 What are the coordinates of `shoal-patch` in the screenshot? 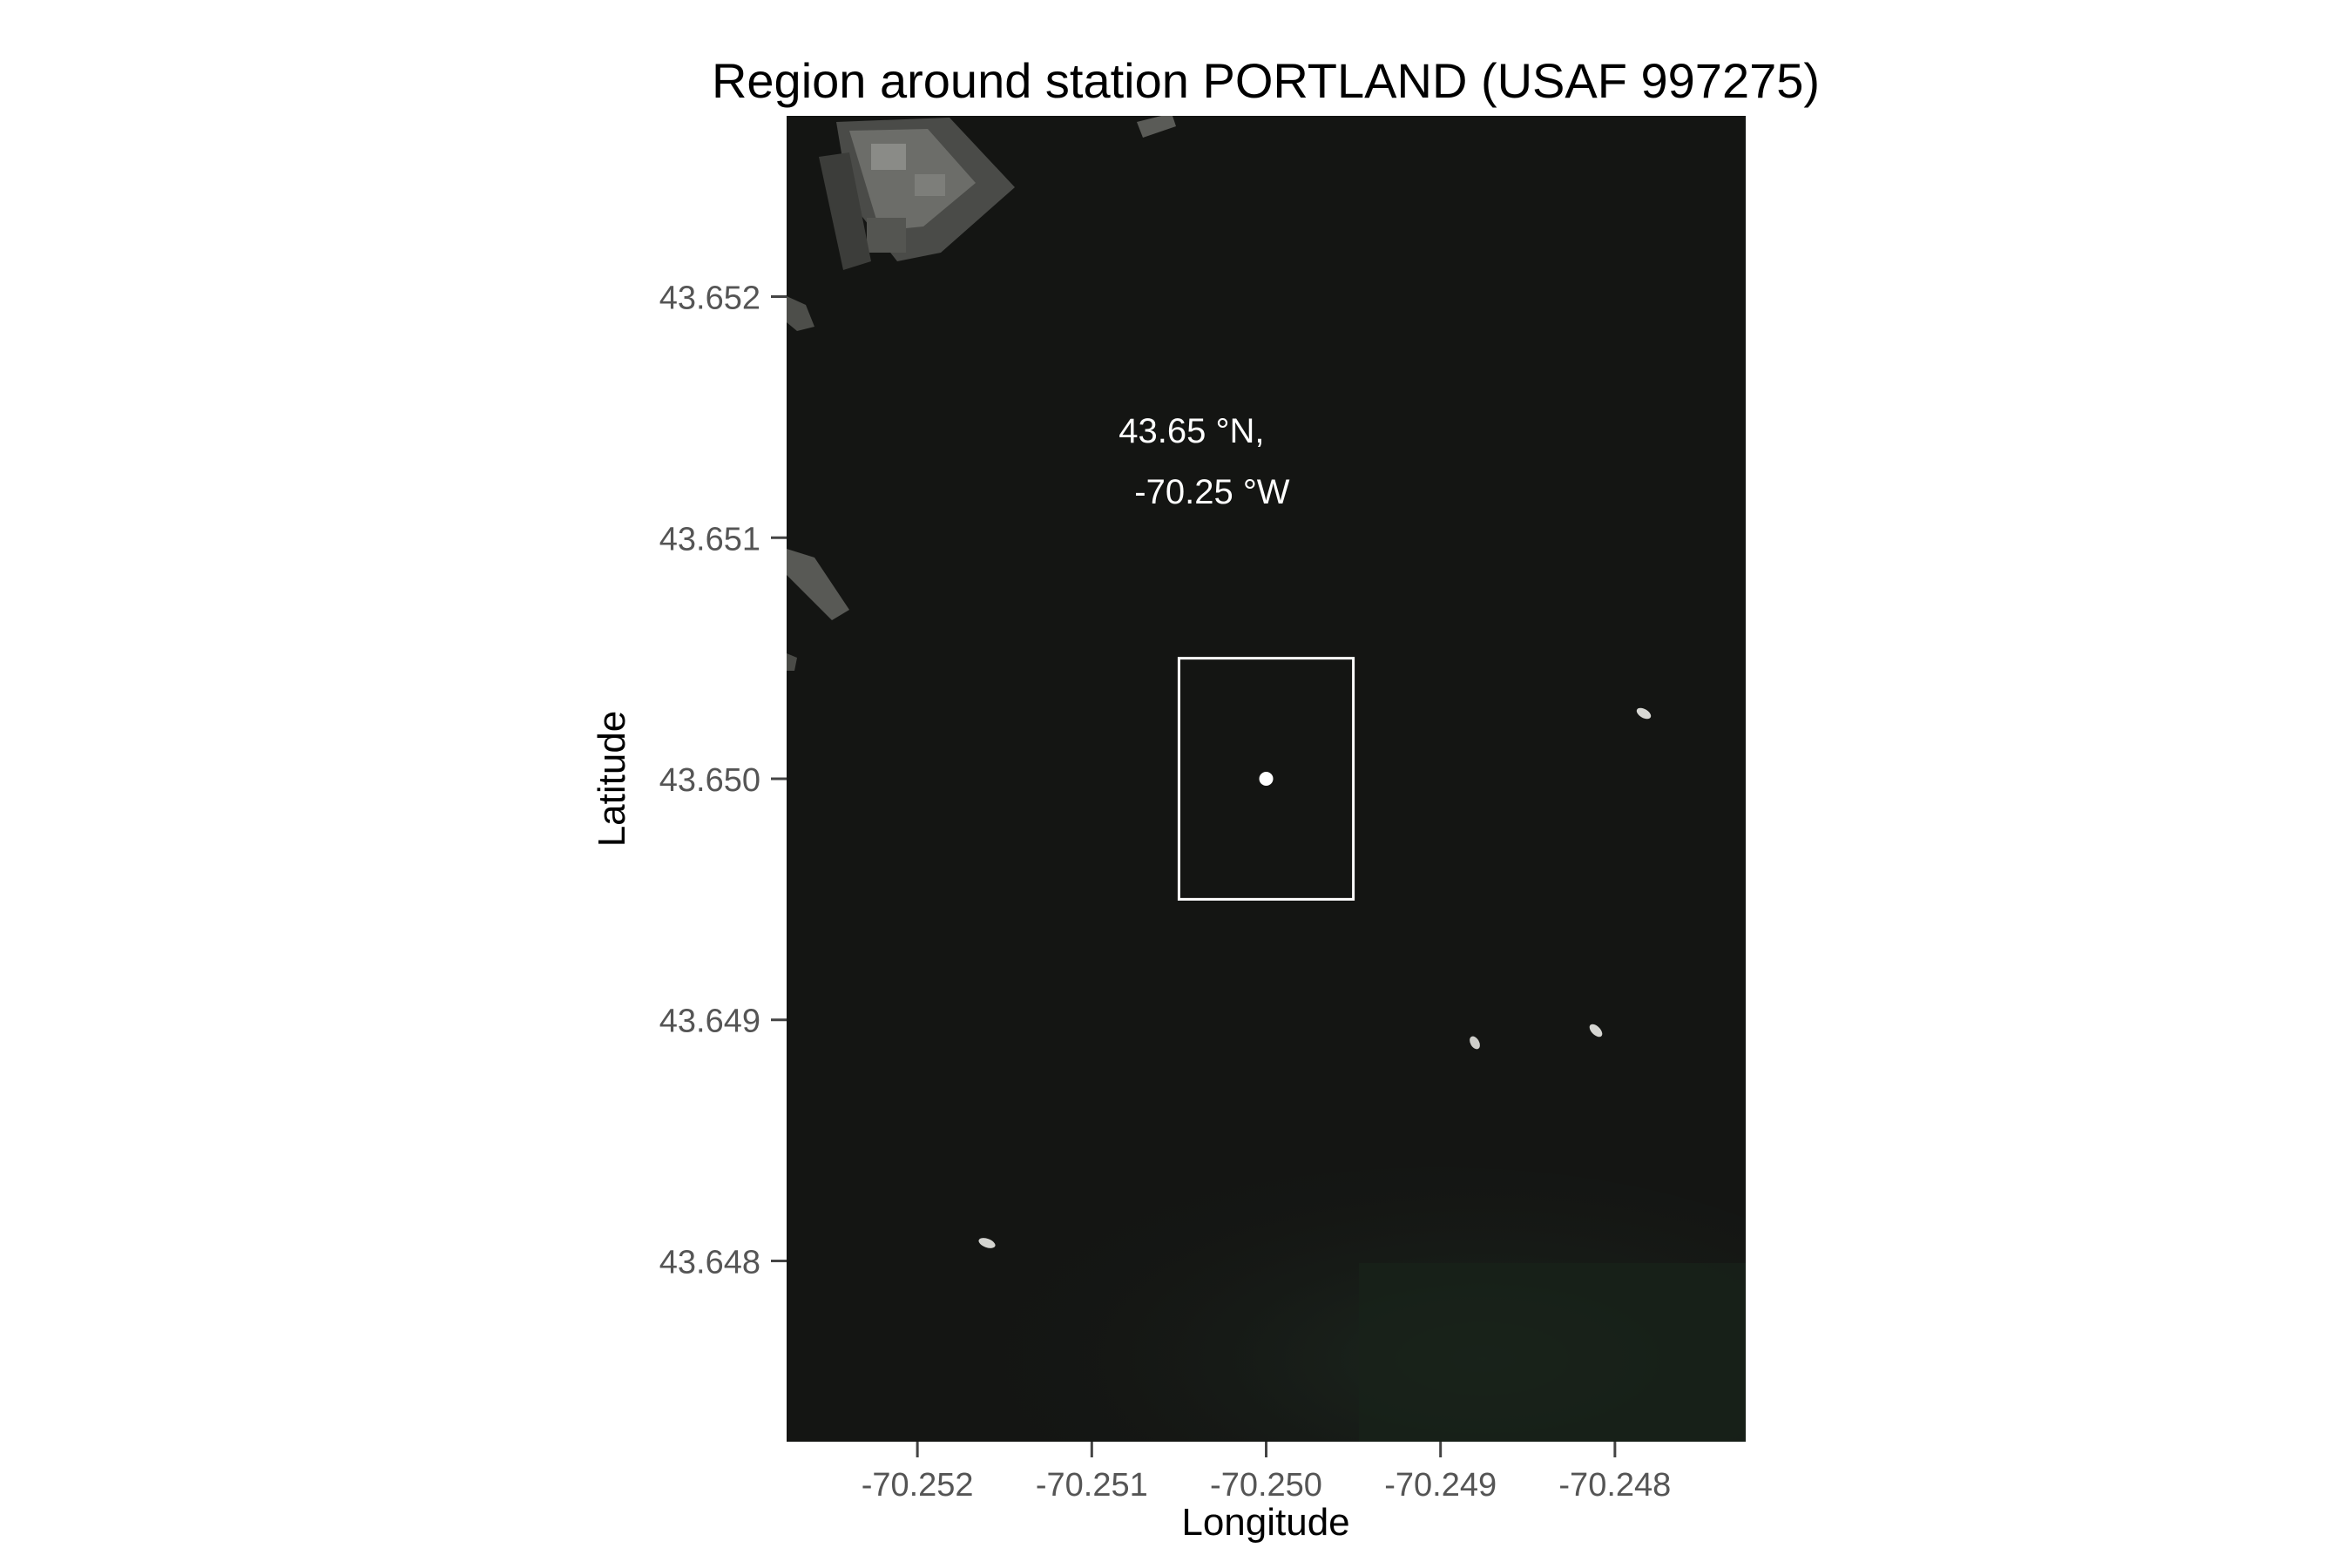 It's located at (1552, 1352).